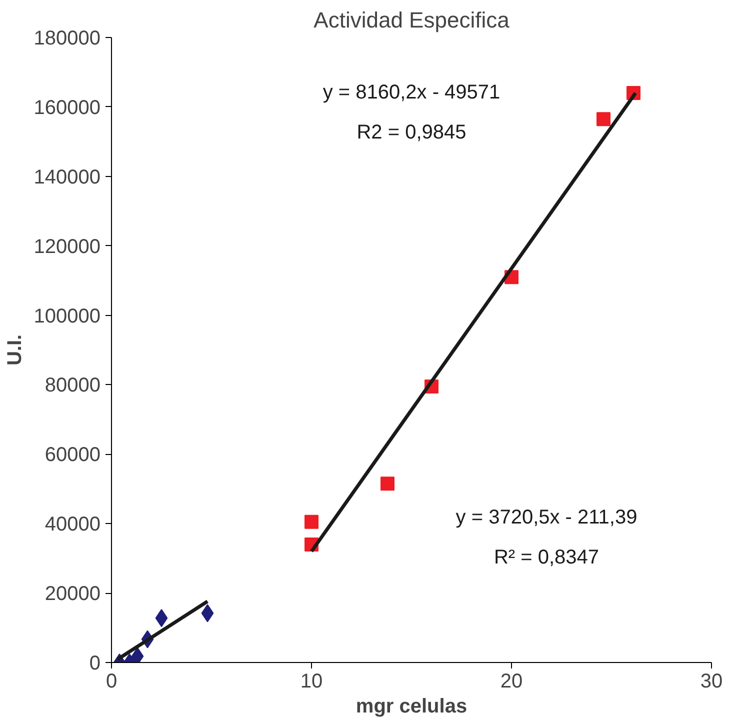 Image resolution: width=738 pixels, height=722 pixels. What do you see at coordinates (94, 663) in the screenshot?
I see `y-tick-label: 0` at bounding box center [94, 663].